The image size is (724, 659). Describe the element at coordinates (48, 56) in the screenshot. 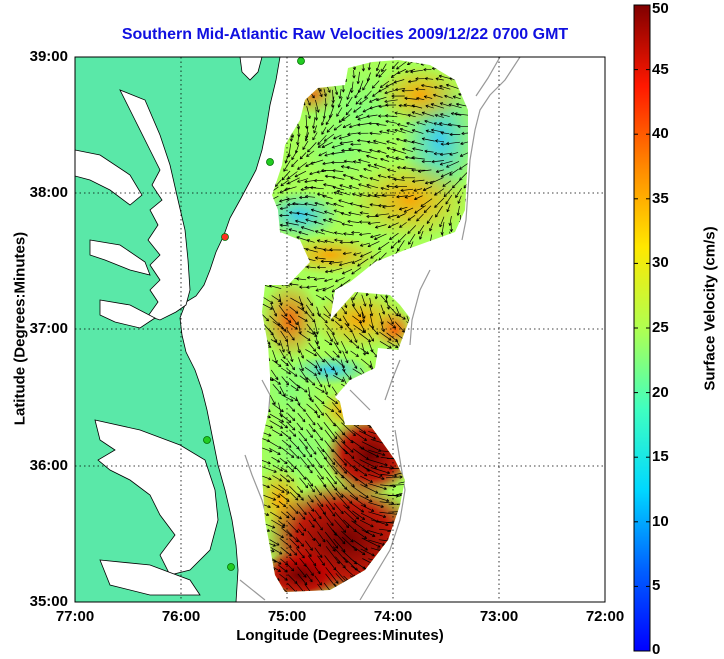

I see `y-tick-label: 39:00` at that location.